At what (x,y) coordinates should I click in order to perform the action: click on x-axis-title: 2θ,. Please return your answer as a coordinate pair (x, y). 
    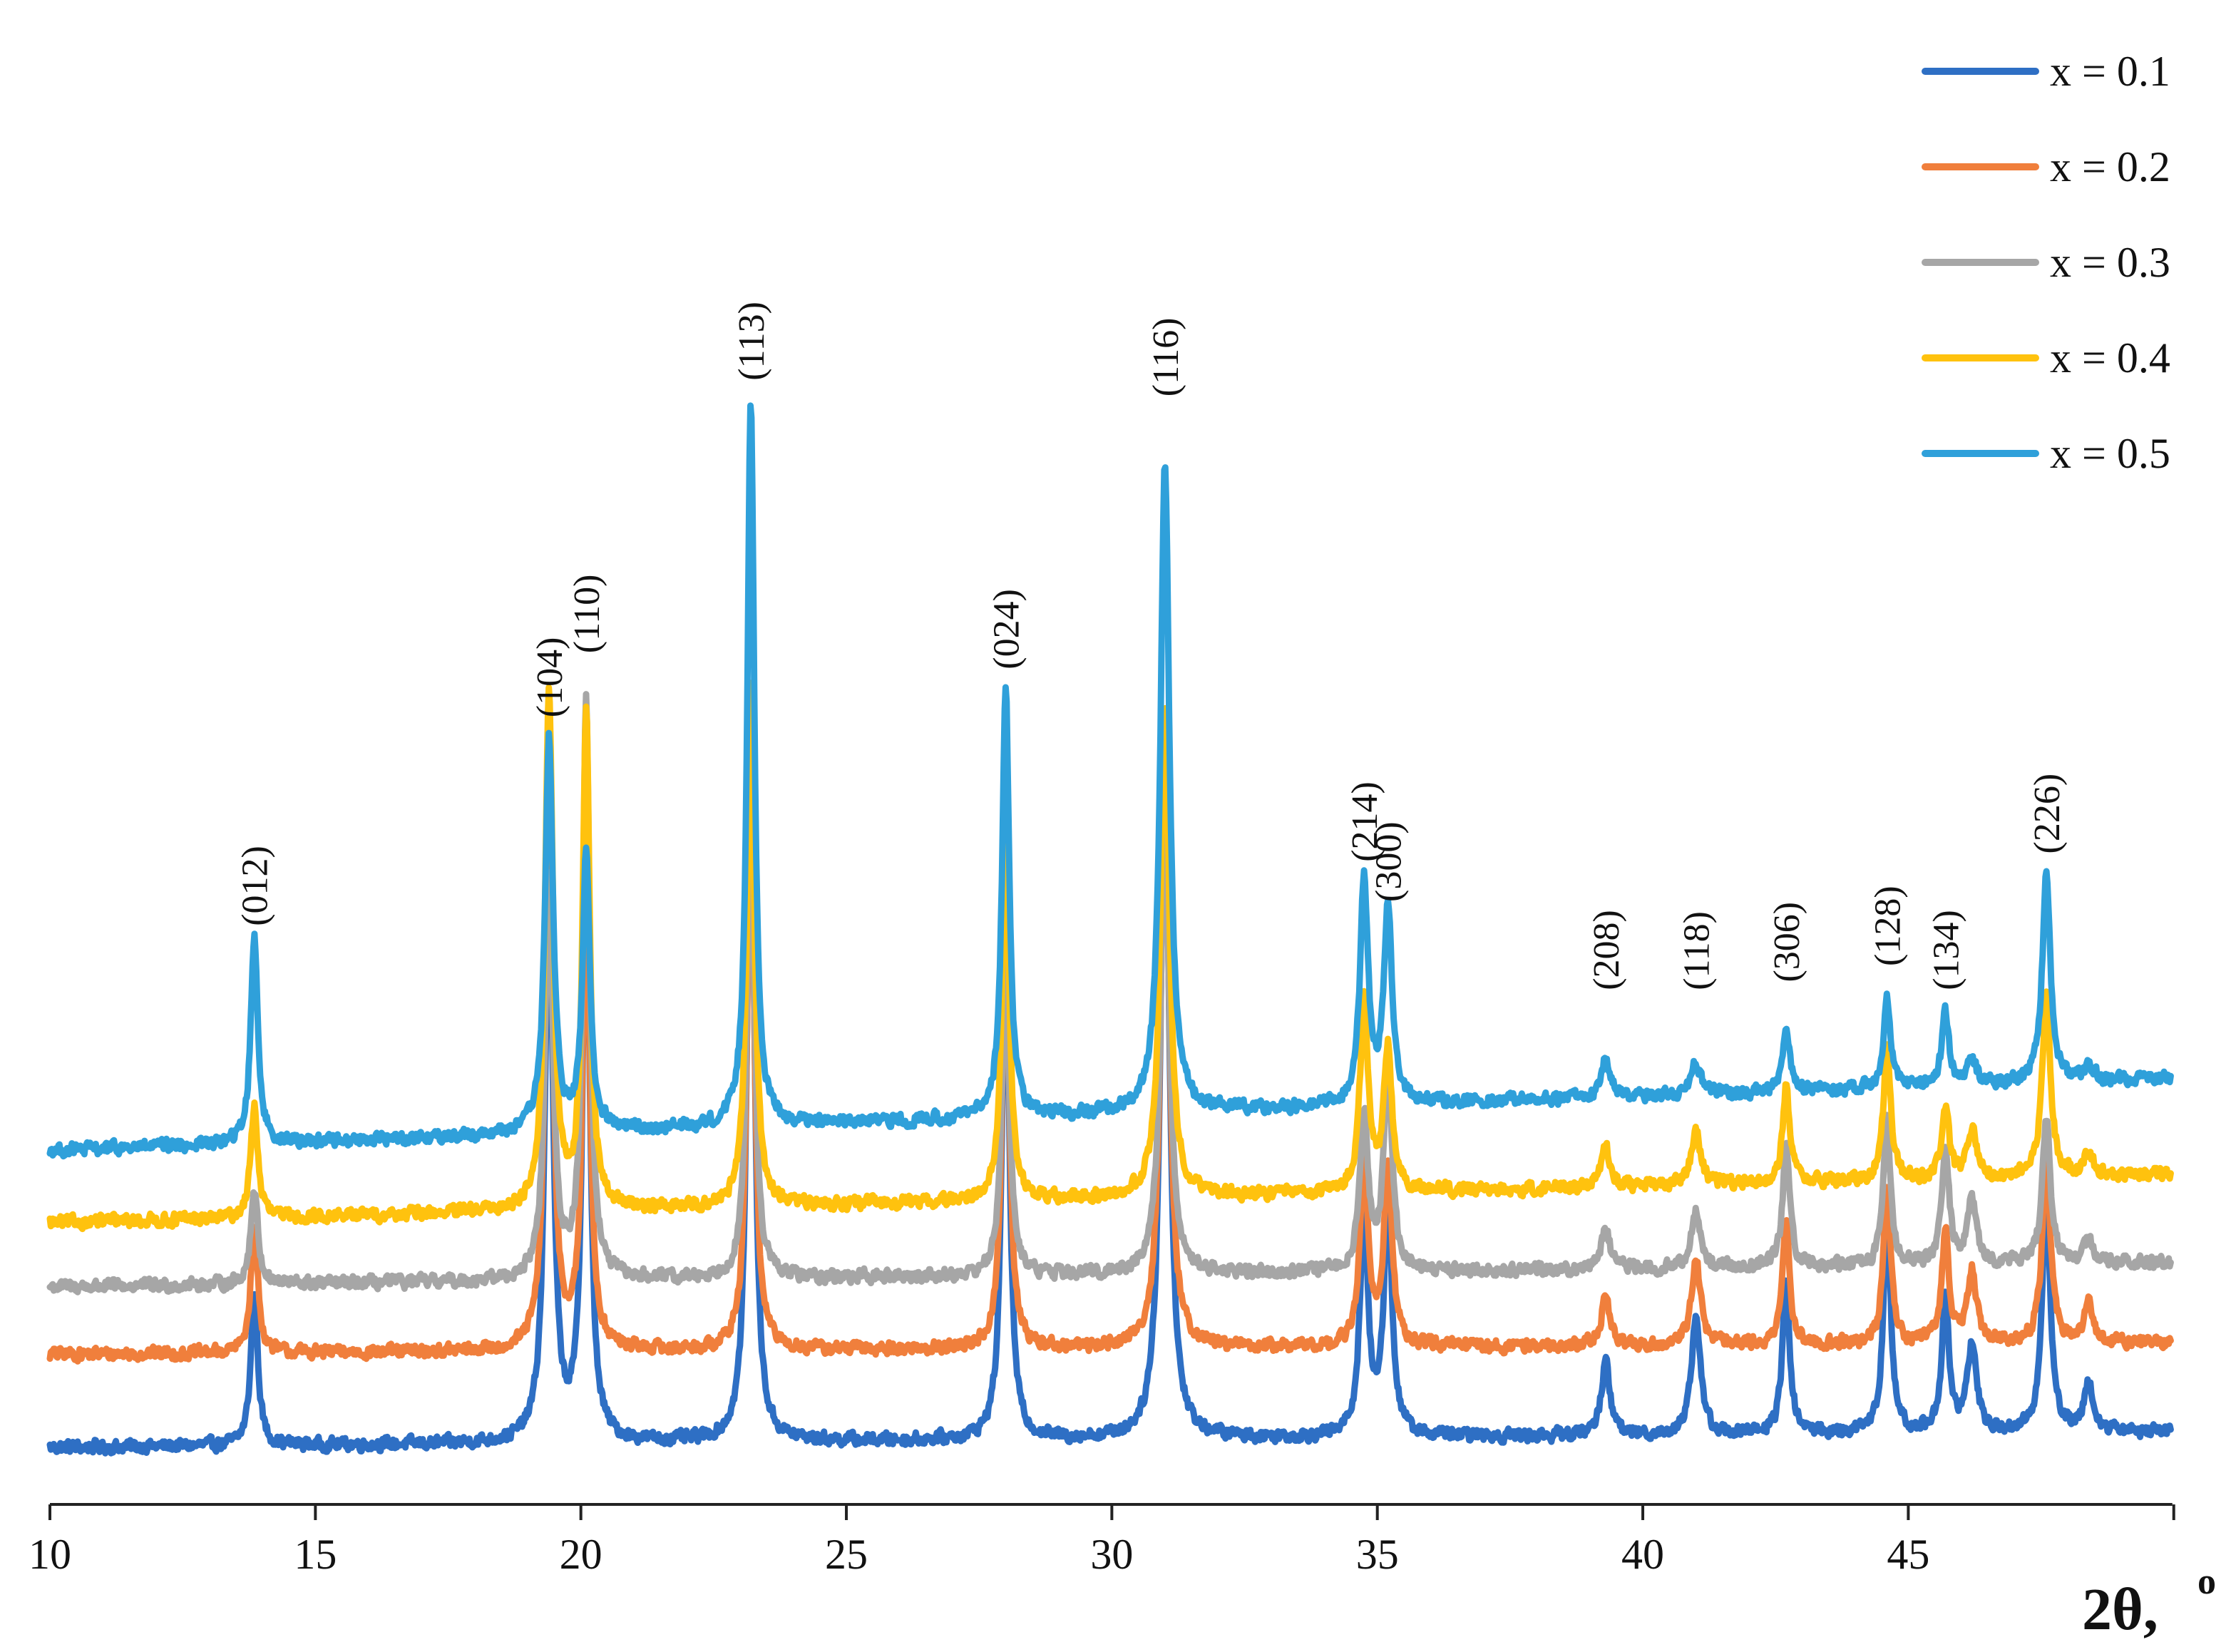
    Looking at the image, I should click on (2120, 1609).